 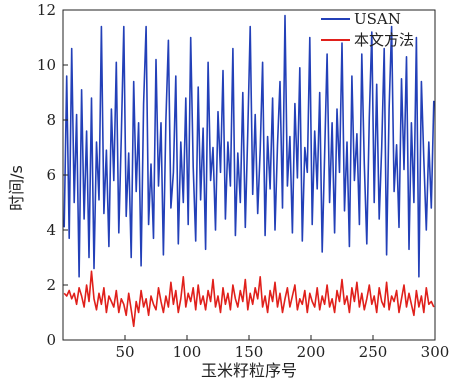 I want to click on x-tick-label: 150, so click(x=249, y=352).